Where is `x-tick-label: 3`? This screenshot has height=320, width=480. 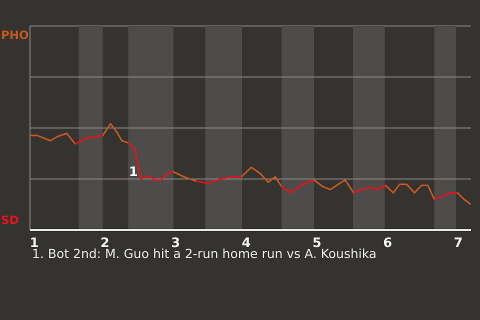
x-tick-label: 3 is located at coordinates (175, 244).